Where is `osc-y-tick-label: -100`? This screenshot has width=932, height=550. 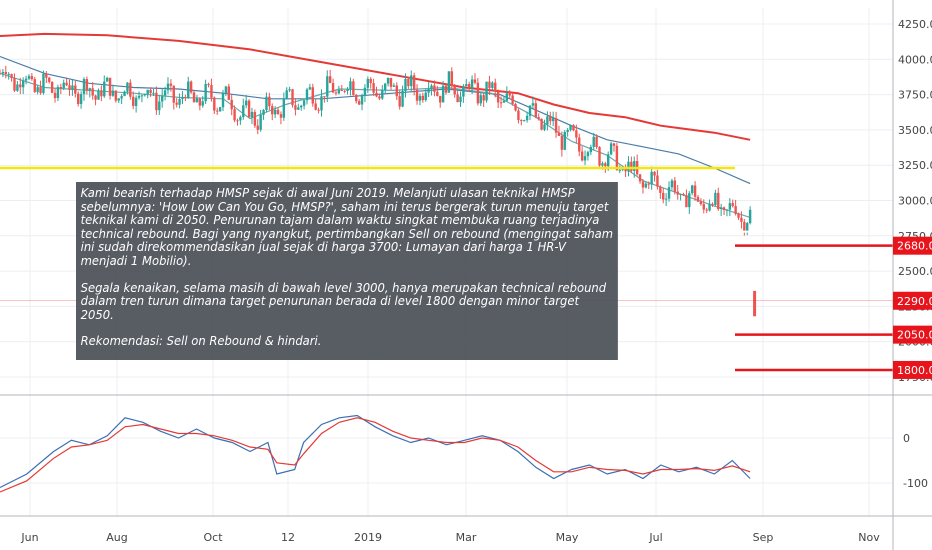 osc-y-tick-label: -100 is located at coordinates (915, 483).